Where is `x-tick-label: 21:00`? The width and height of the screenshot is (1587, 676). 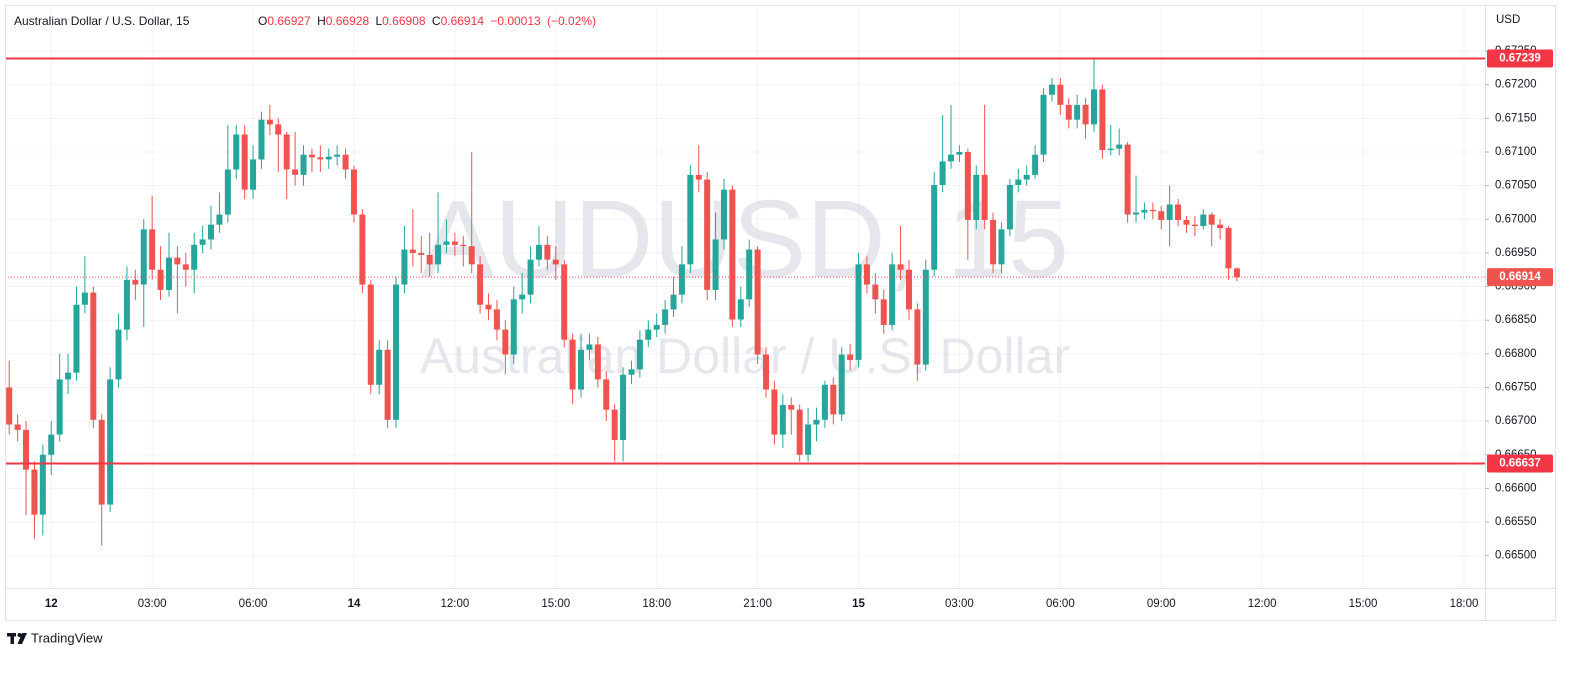 x-tick-label: 21:00 is located at coordinates (757, 604).